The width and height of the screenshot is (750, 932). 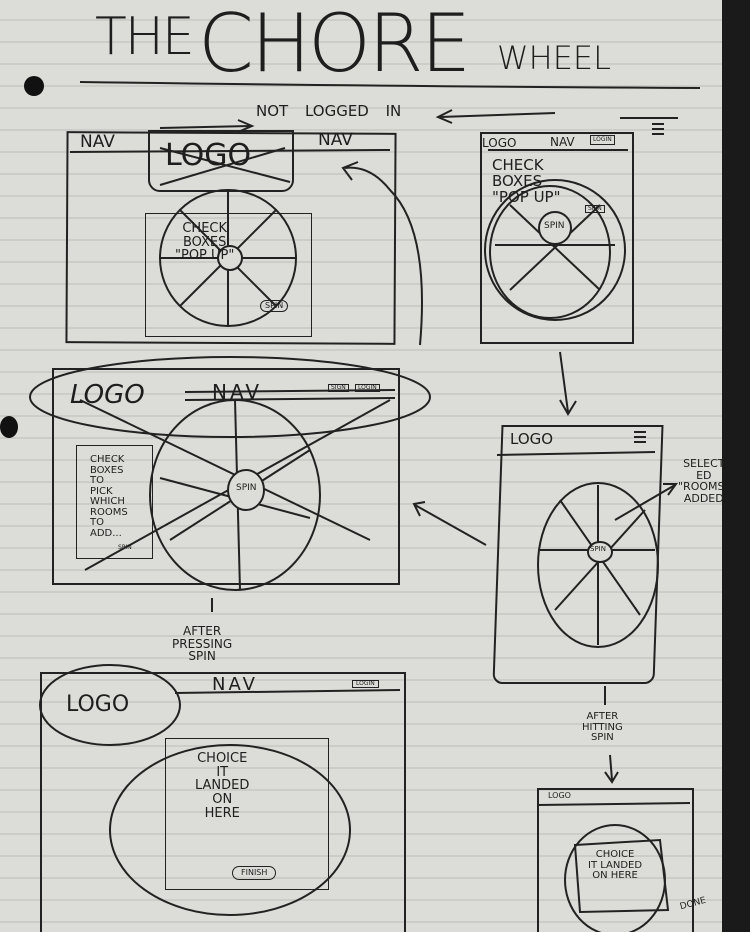 What do you see at coordinates (602, 727) in the screenshot?
I see `annotation-after-hitting: AFTER HITTING SPIN` at bounding box center [602, 727].